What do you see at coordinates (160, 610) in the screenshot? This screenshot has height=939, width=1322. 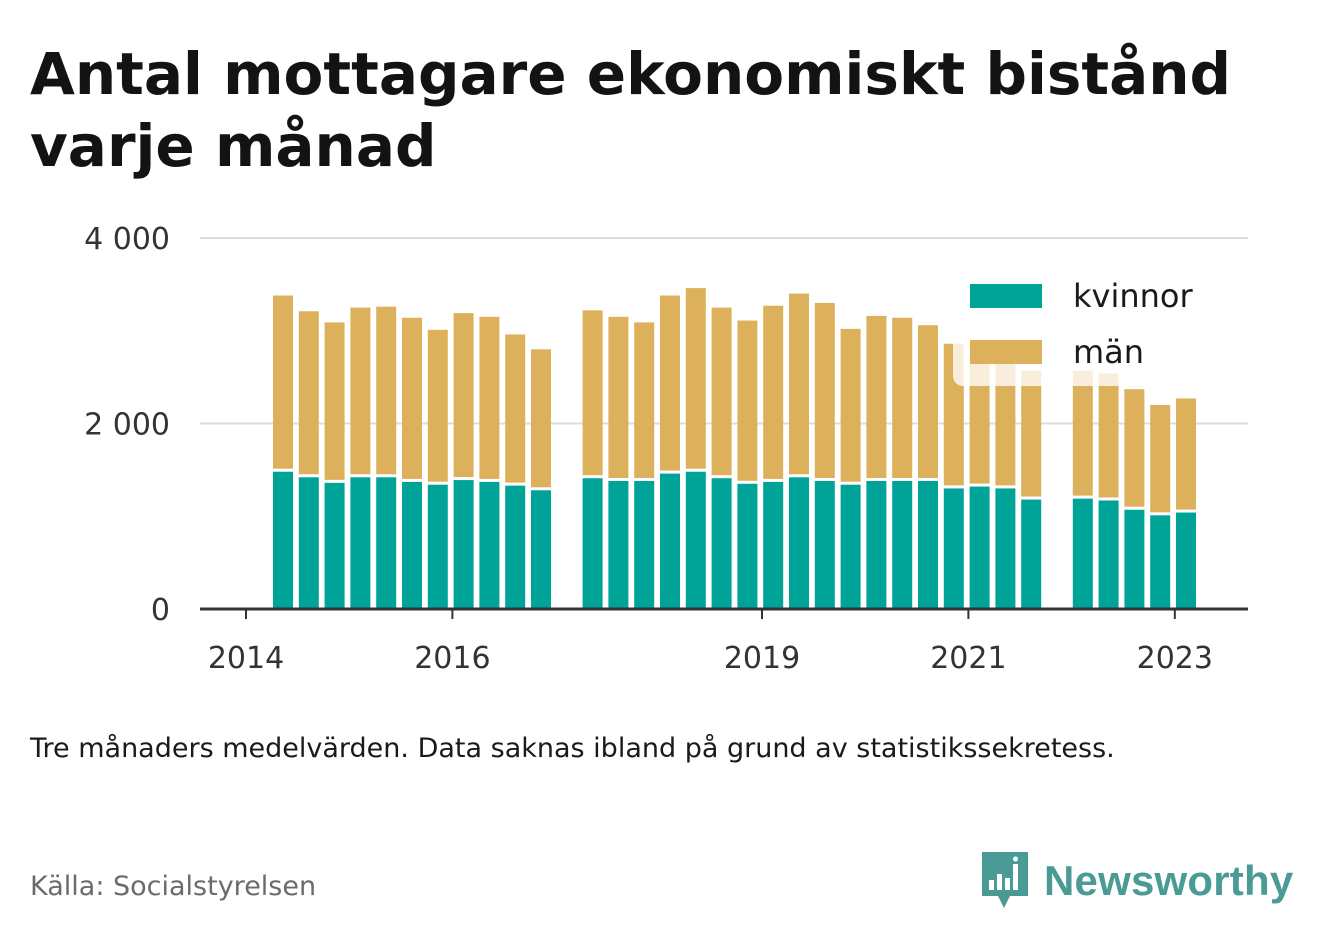 I see `y-tick-label: 0` at bounding box center [160, 610].